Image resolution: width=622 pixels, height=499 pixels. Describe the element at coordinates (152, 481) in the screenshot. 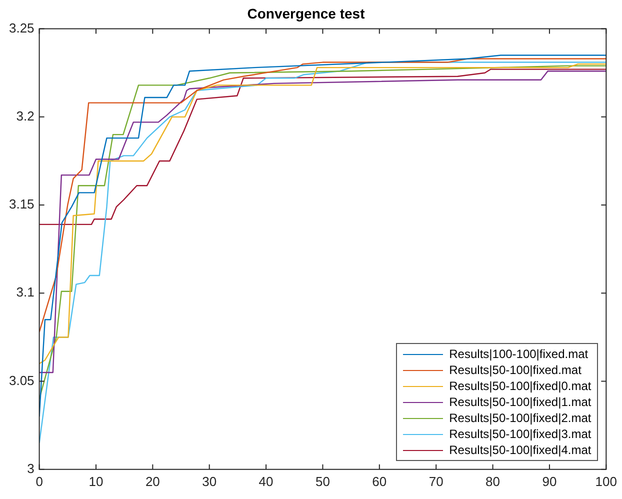

I see `x-tick-label: 20` at that location.